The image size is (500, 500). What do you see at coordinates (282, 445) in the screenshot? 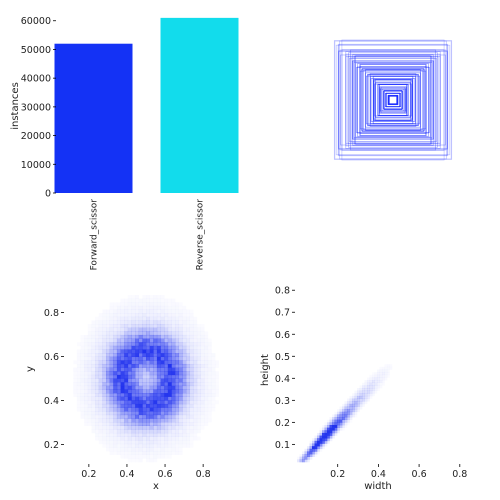
I see `y-tick-label: 0.1` at bounding box center [282, 445].